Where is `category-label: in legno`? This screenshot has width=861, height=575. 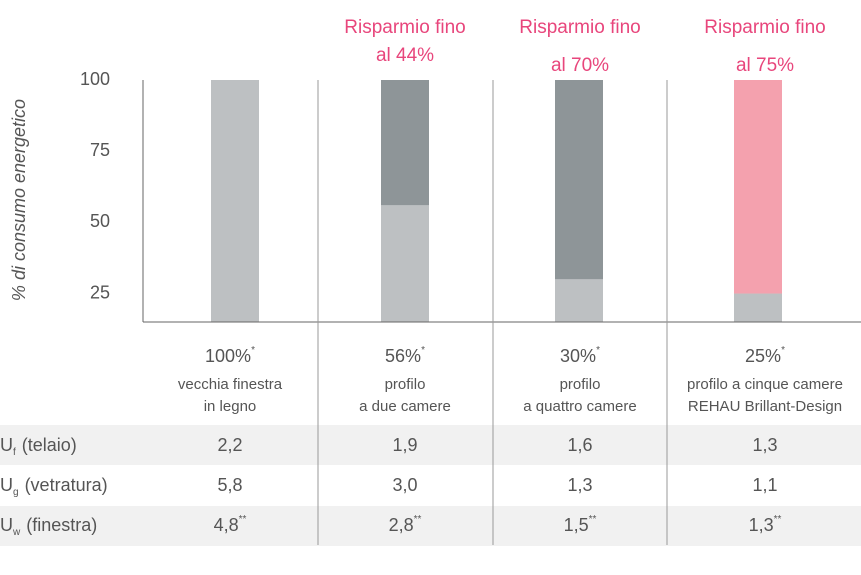 category-label: in legno is located at coordinates (230, 406).